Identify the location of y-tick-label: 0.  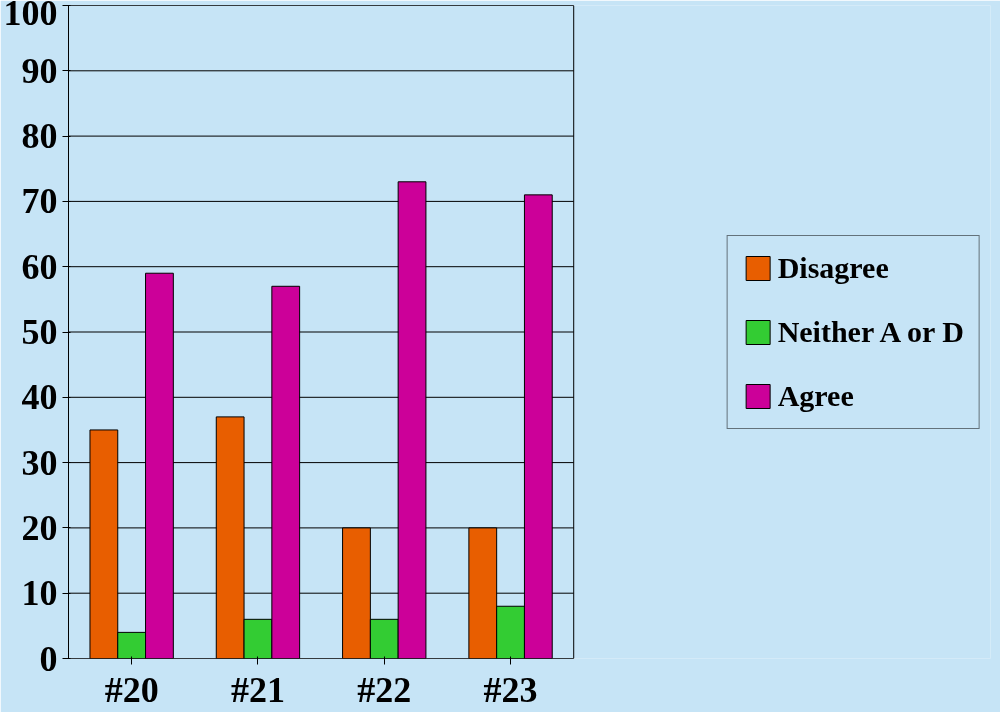
(48, 658).